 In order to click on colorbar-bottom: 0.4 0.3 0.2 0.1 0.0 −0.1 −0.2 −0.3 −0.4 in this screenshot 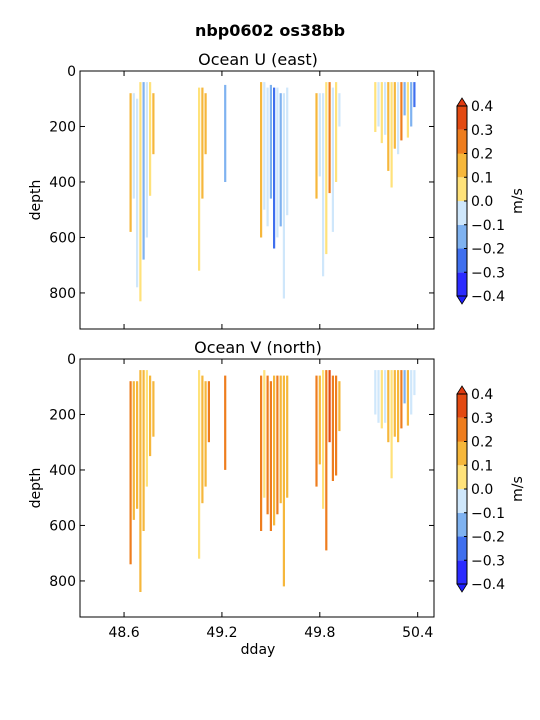, I will do `click(480, 489)`.